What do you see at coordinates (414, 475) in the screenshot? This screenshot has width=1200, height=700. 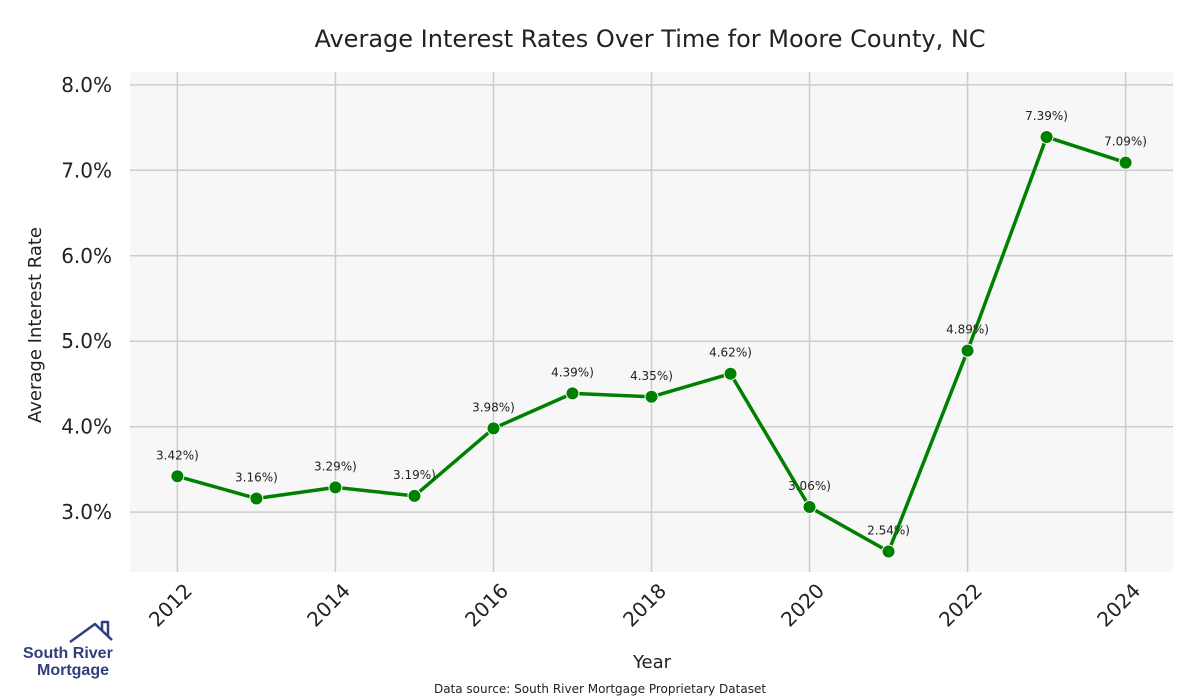 I see `data-label: 3.19%)` at bounding box center [414, 475].